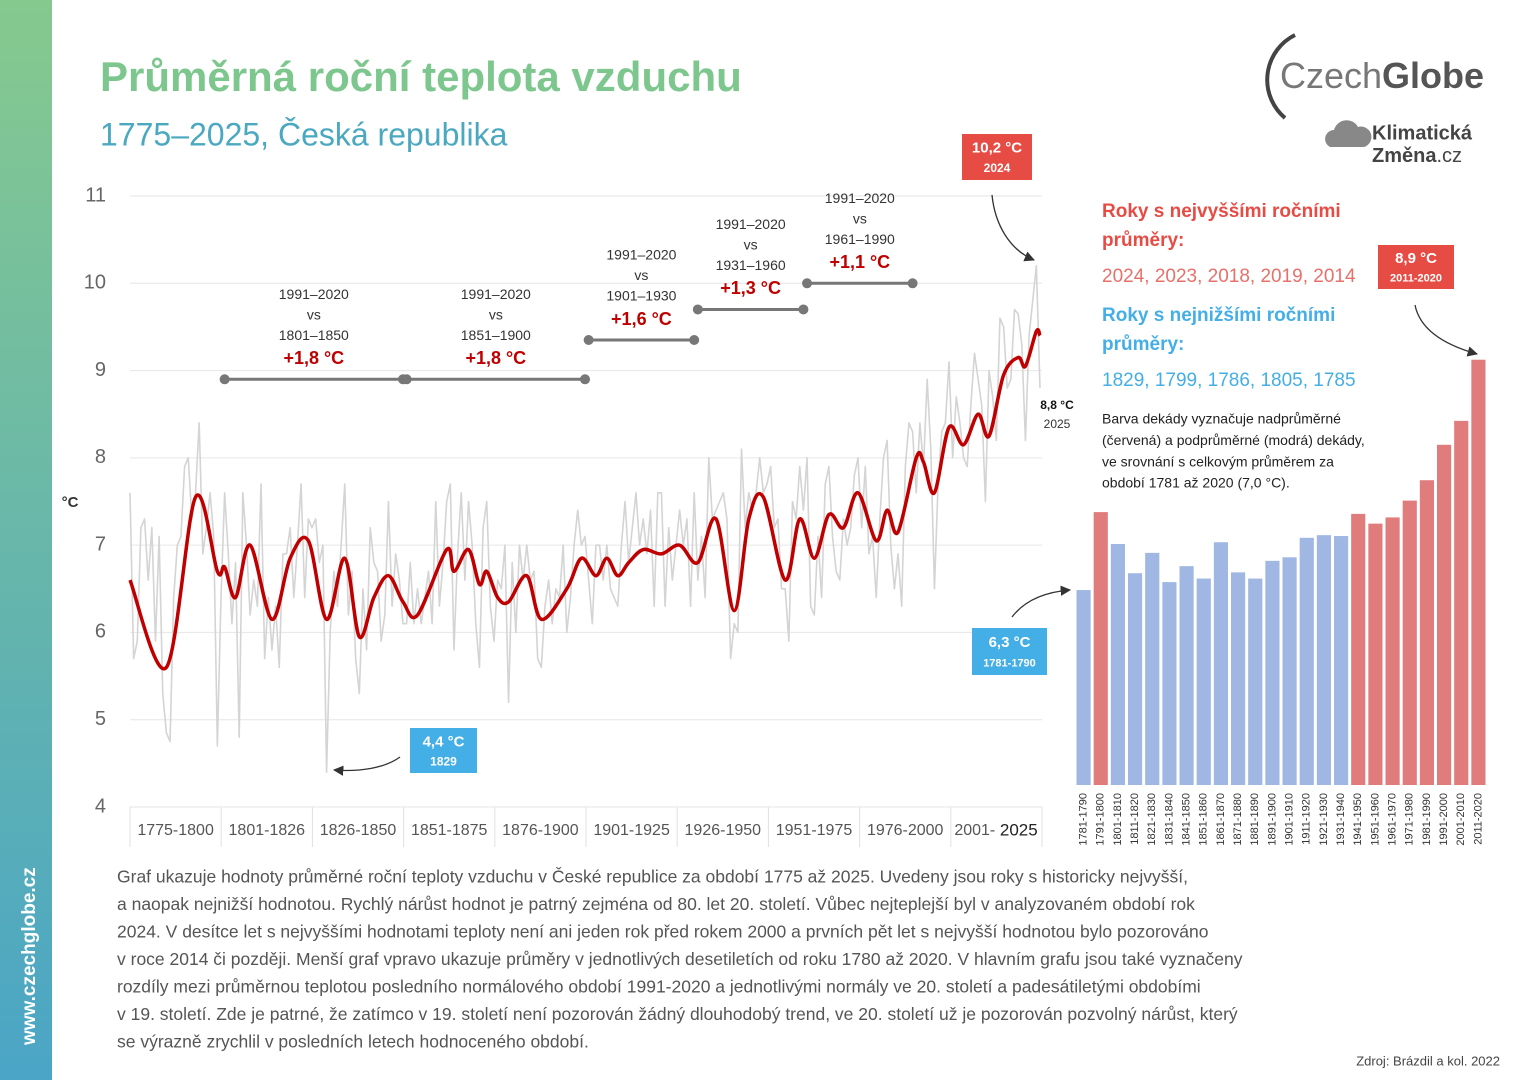 The image size is (1527, 1080). I want to click on x-tick-label: 1851-1860, so click(1204, 819).